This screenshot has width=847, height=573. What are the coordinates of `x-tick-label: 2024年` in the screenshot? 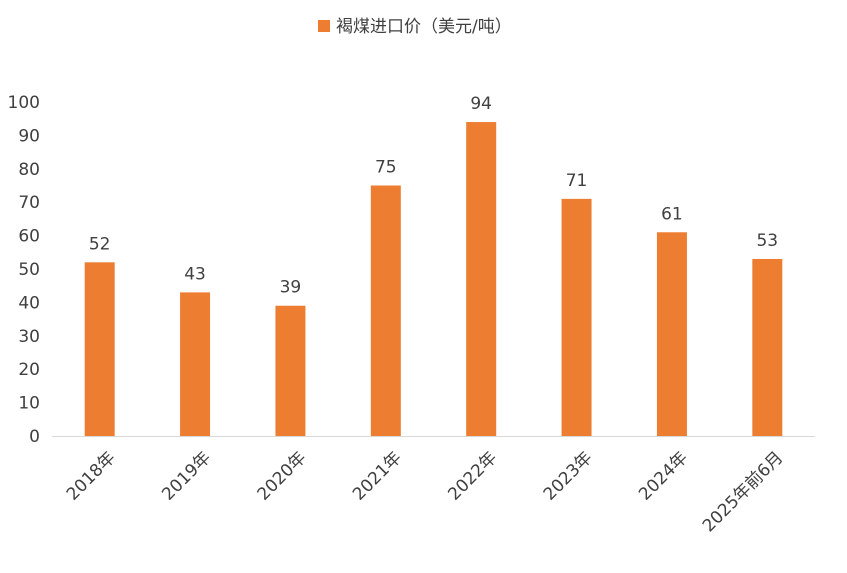 It's located at (663, 476).